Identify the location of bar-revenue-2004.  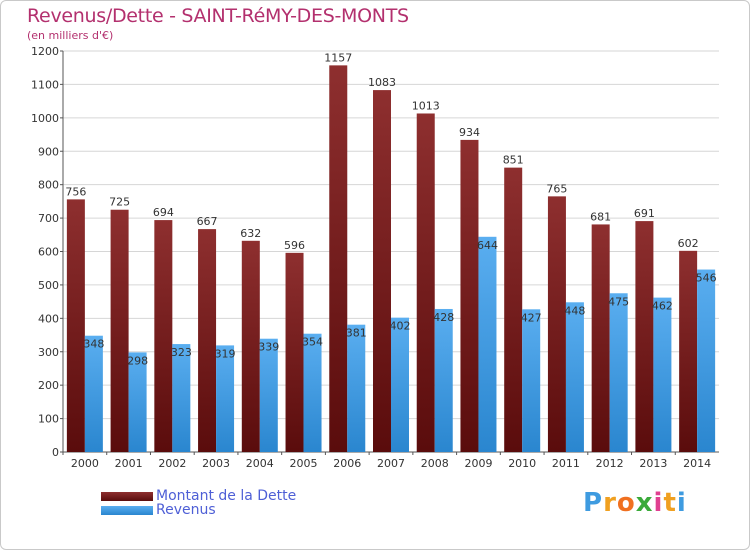
(268, 395).